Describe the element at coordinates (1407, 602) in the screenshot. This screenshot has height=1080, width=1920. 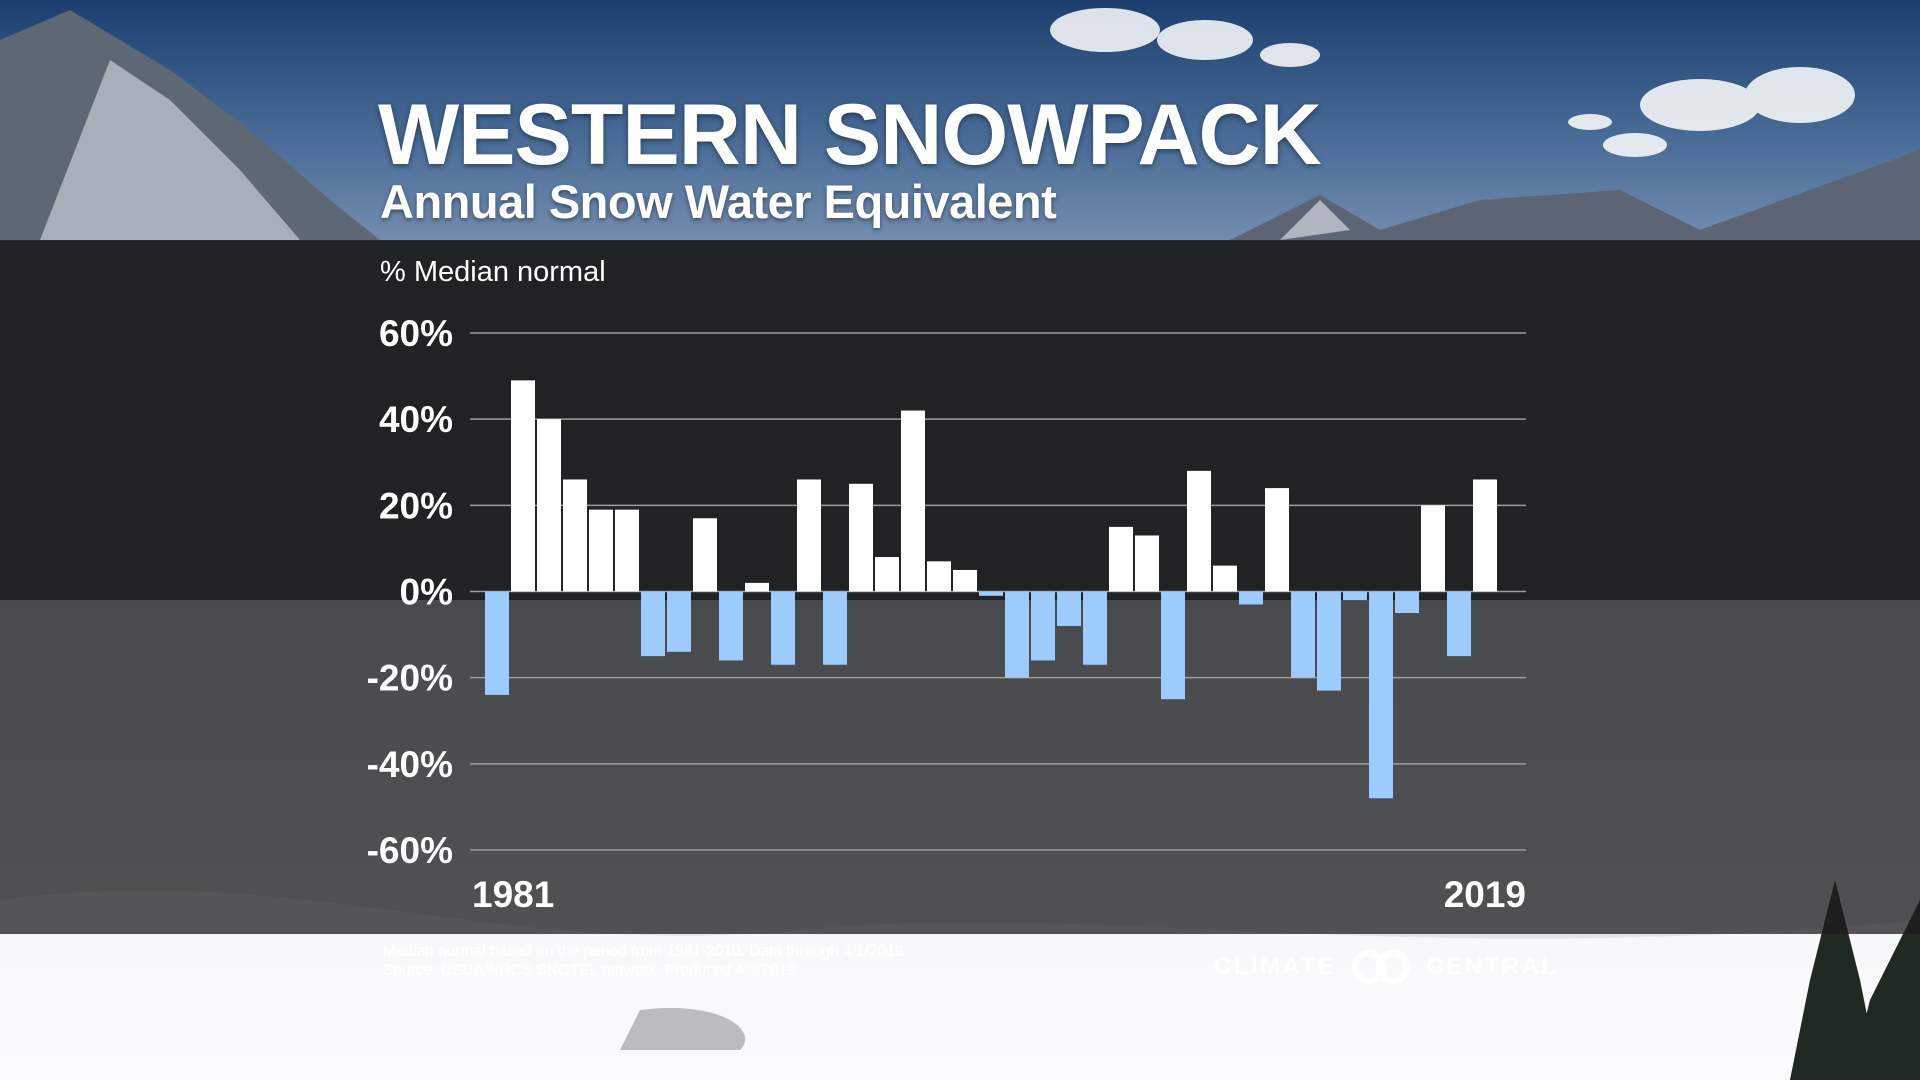
I see `bar-2016` at that location.